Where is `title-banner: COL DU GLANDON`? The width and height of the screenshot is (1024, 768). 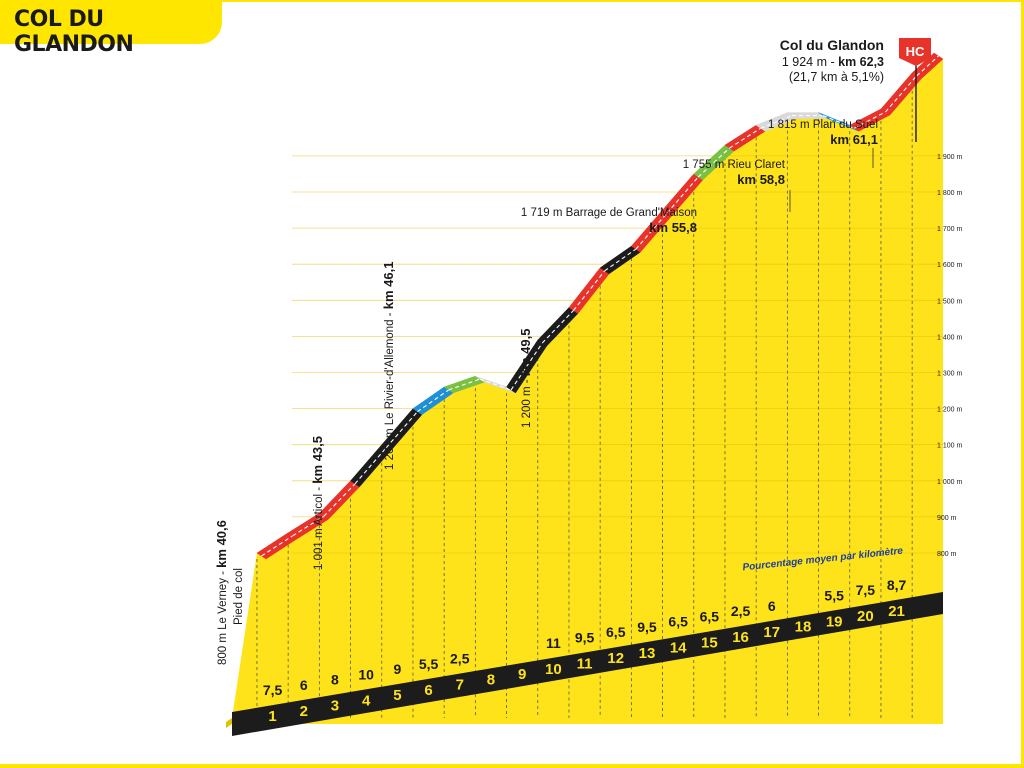 title-banner: COL DU GLANDON is located at coordinates (111, 28).